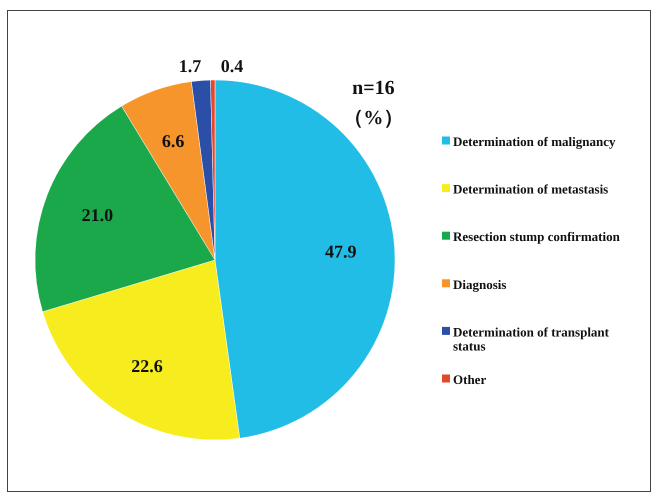 The width and height of the screenshot is (652, 493). Describe the element at coordinates (373, 88) in the screenshot. I see `text: n=16` at that location.